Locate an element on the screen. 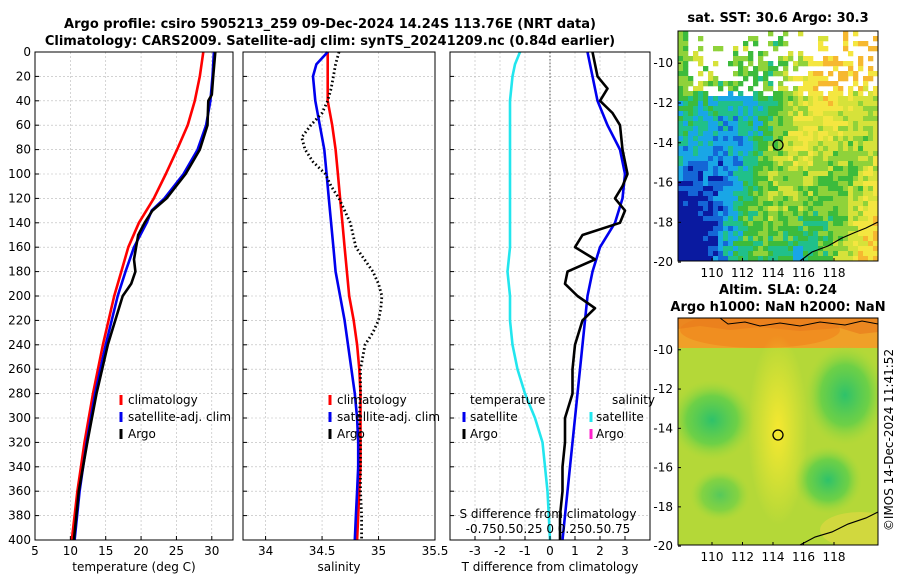 This screenshot has width=900, height=580. map-xtick-label: 114 is located at coordinates (773, 273).